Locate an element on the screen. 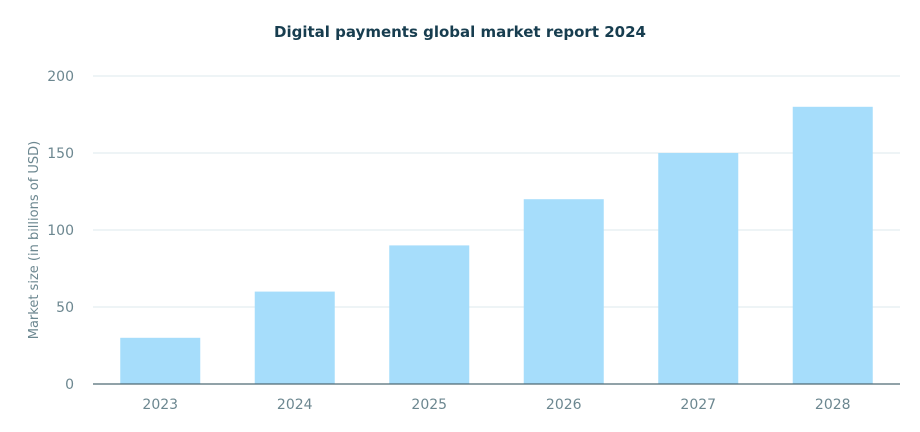  y-tick-label-100: 100 is located at coordinates (60, 231).